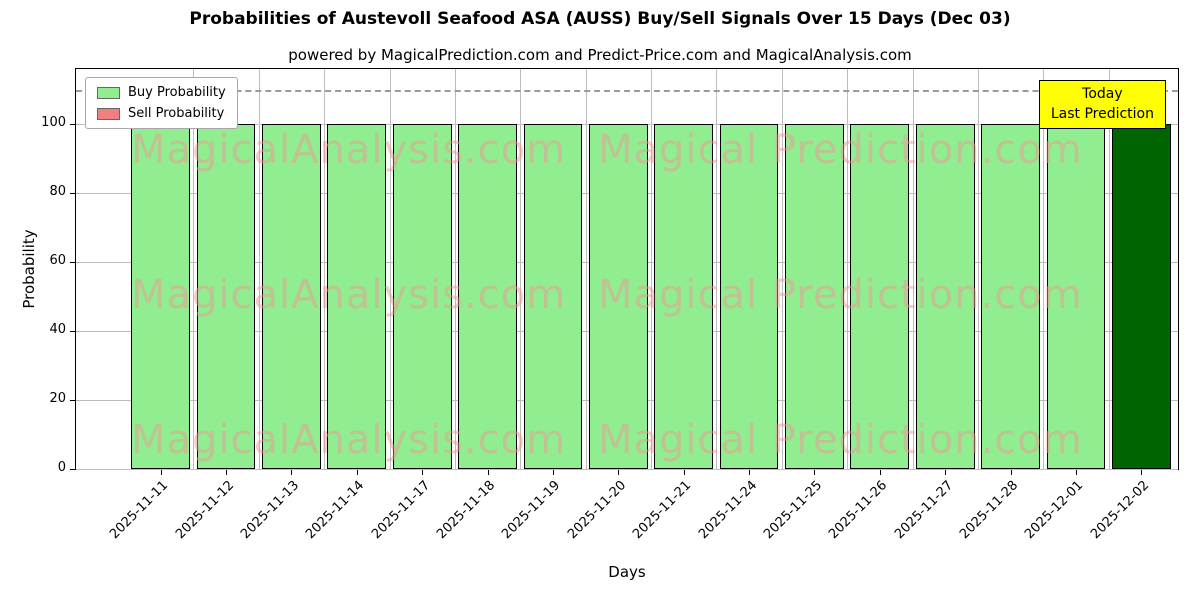 The height and width of the screenshot is (600, 1200). Describe the element at coordinates (531, 510) in the screenshot. I see `x-tick-label: 2025-11-19` at that location.